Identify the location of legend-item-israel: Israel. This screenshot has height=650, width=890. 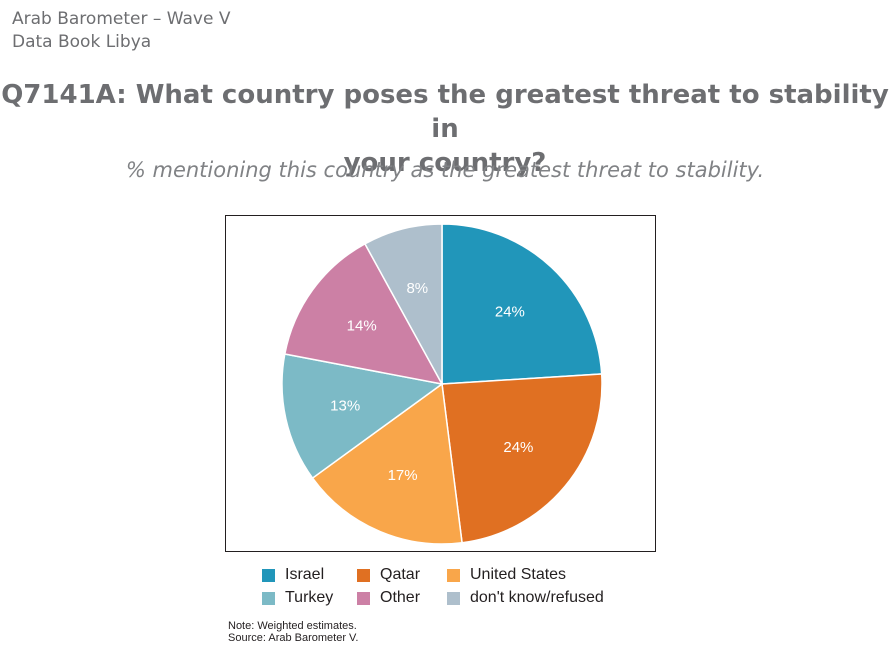
(293, 575).